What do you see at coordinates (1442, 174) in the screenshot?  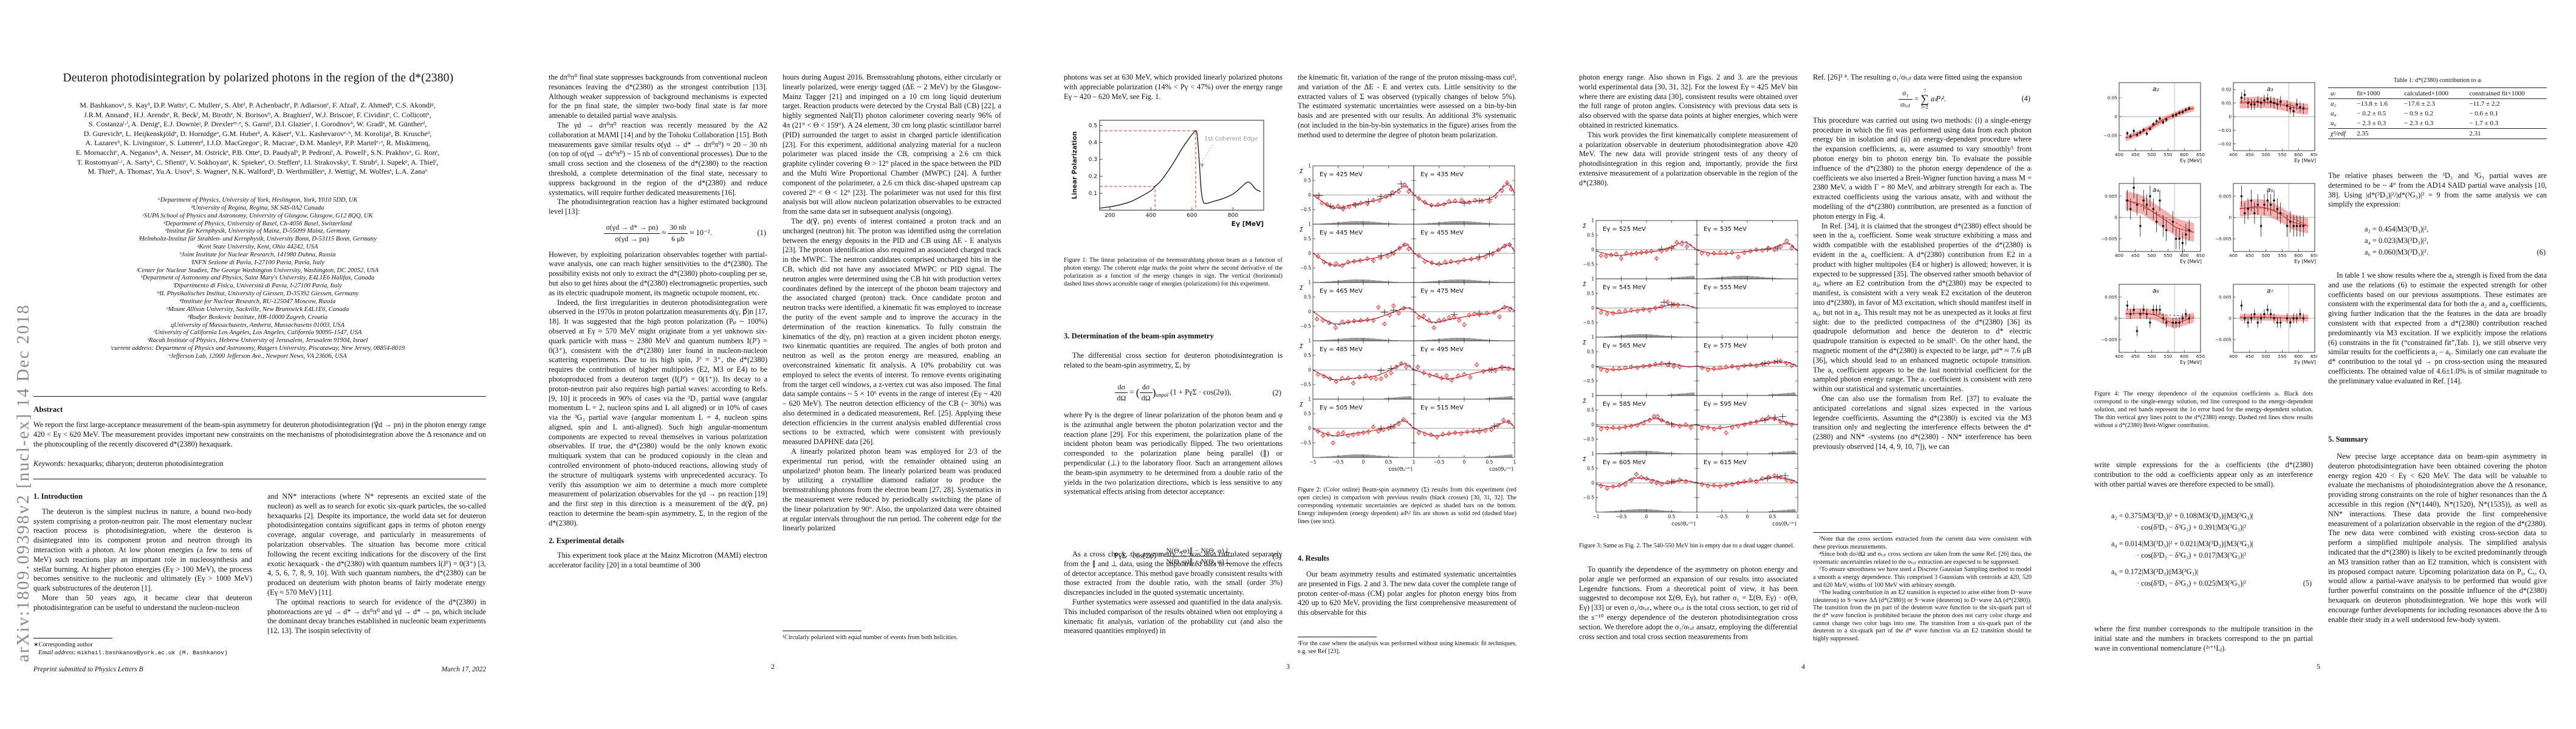 I see `svg-text: Eγ = 435 MeV` at bounding box center [1442, 174].